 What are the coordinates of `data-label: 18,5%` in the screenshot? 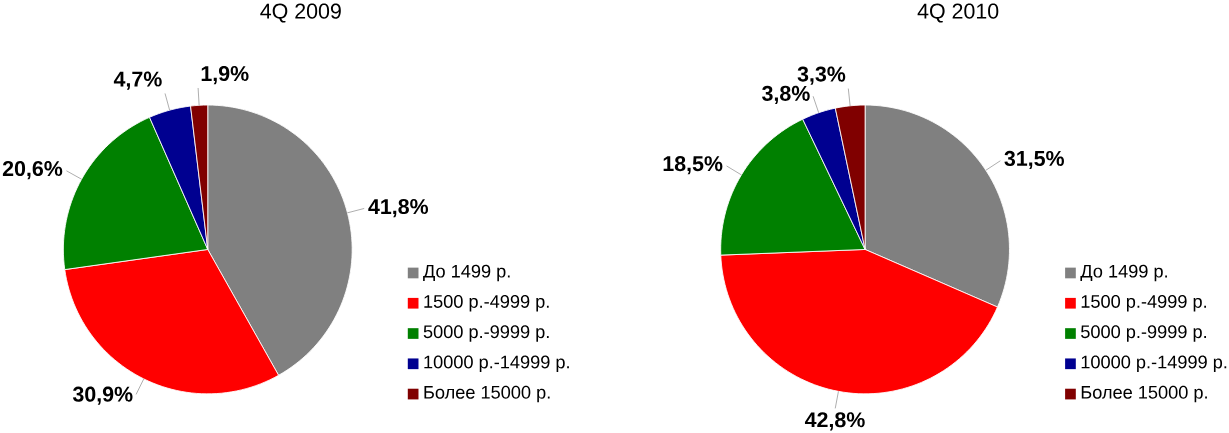 It's located at (693, 165).